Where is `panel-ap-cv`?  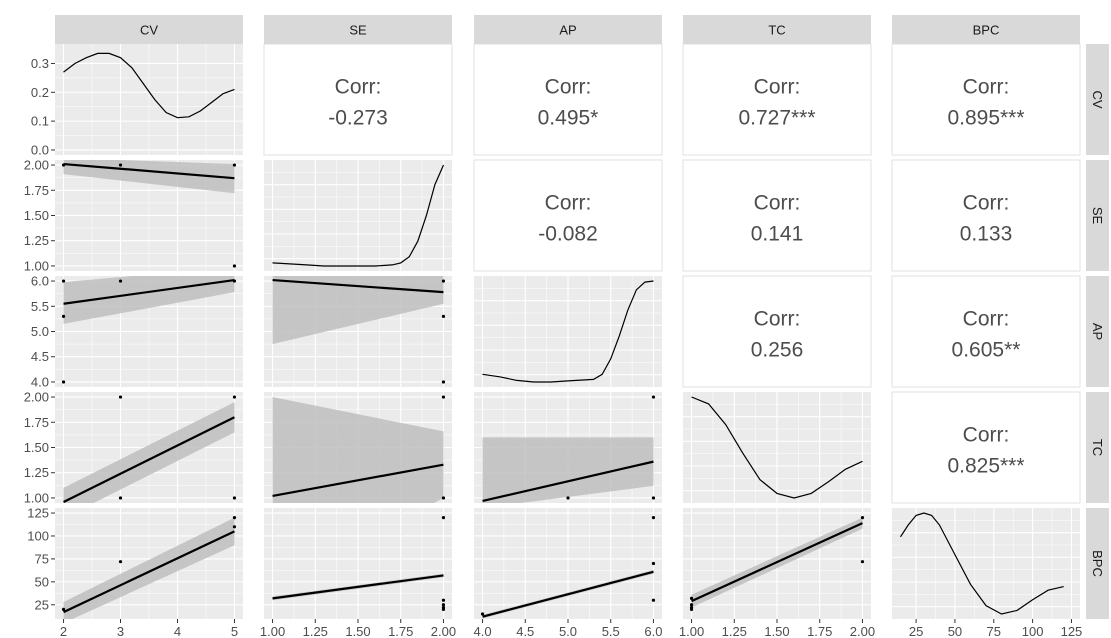 panel-ap-cv is located at coordinates (149, 331).